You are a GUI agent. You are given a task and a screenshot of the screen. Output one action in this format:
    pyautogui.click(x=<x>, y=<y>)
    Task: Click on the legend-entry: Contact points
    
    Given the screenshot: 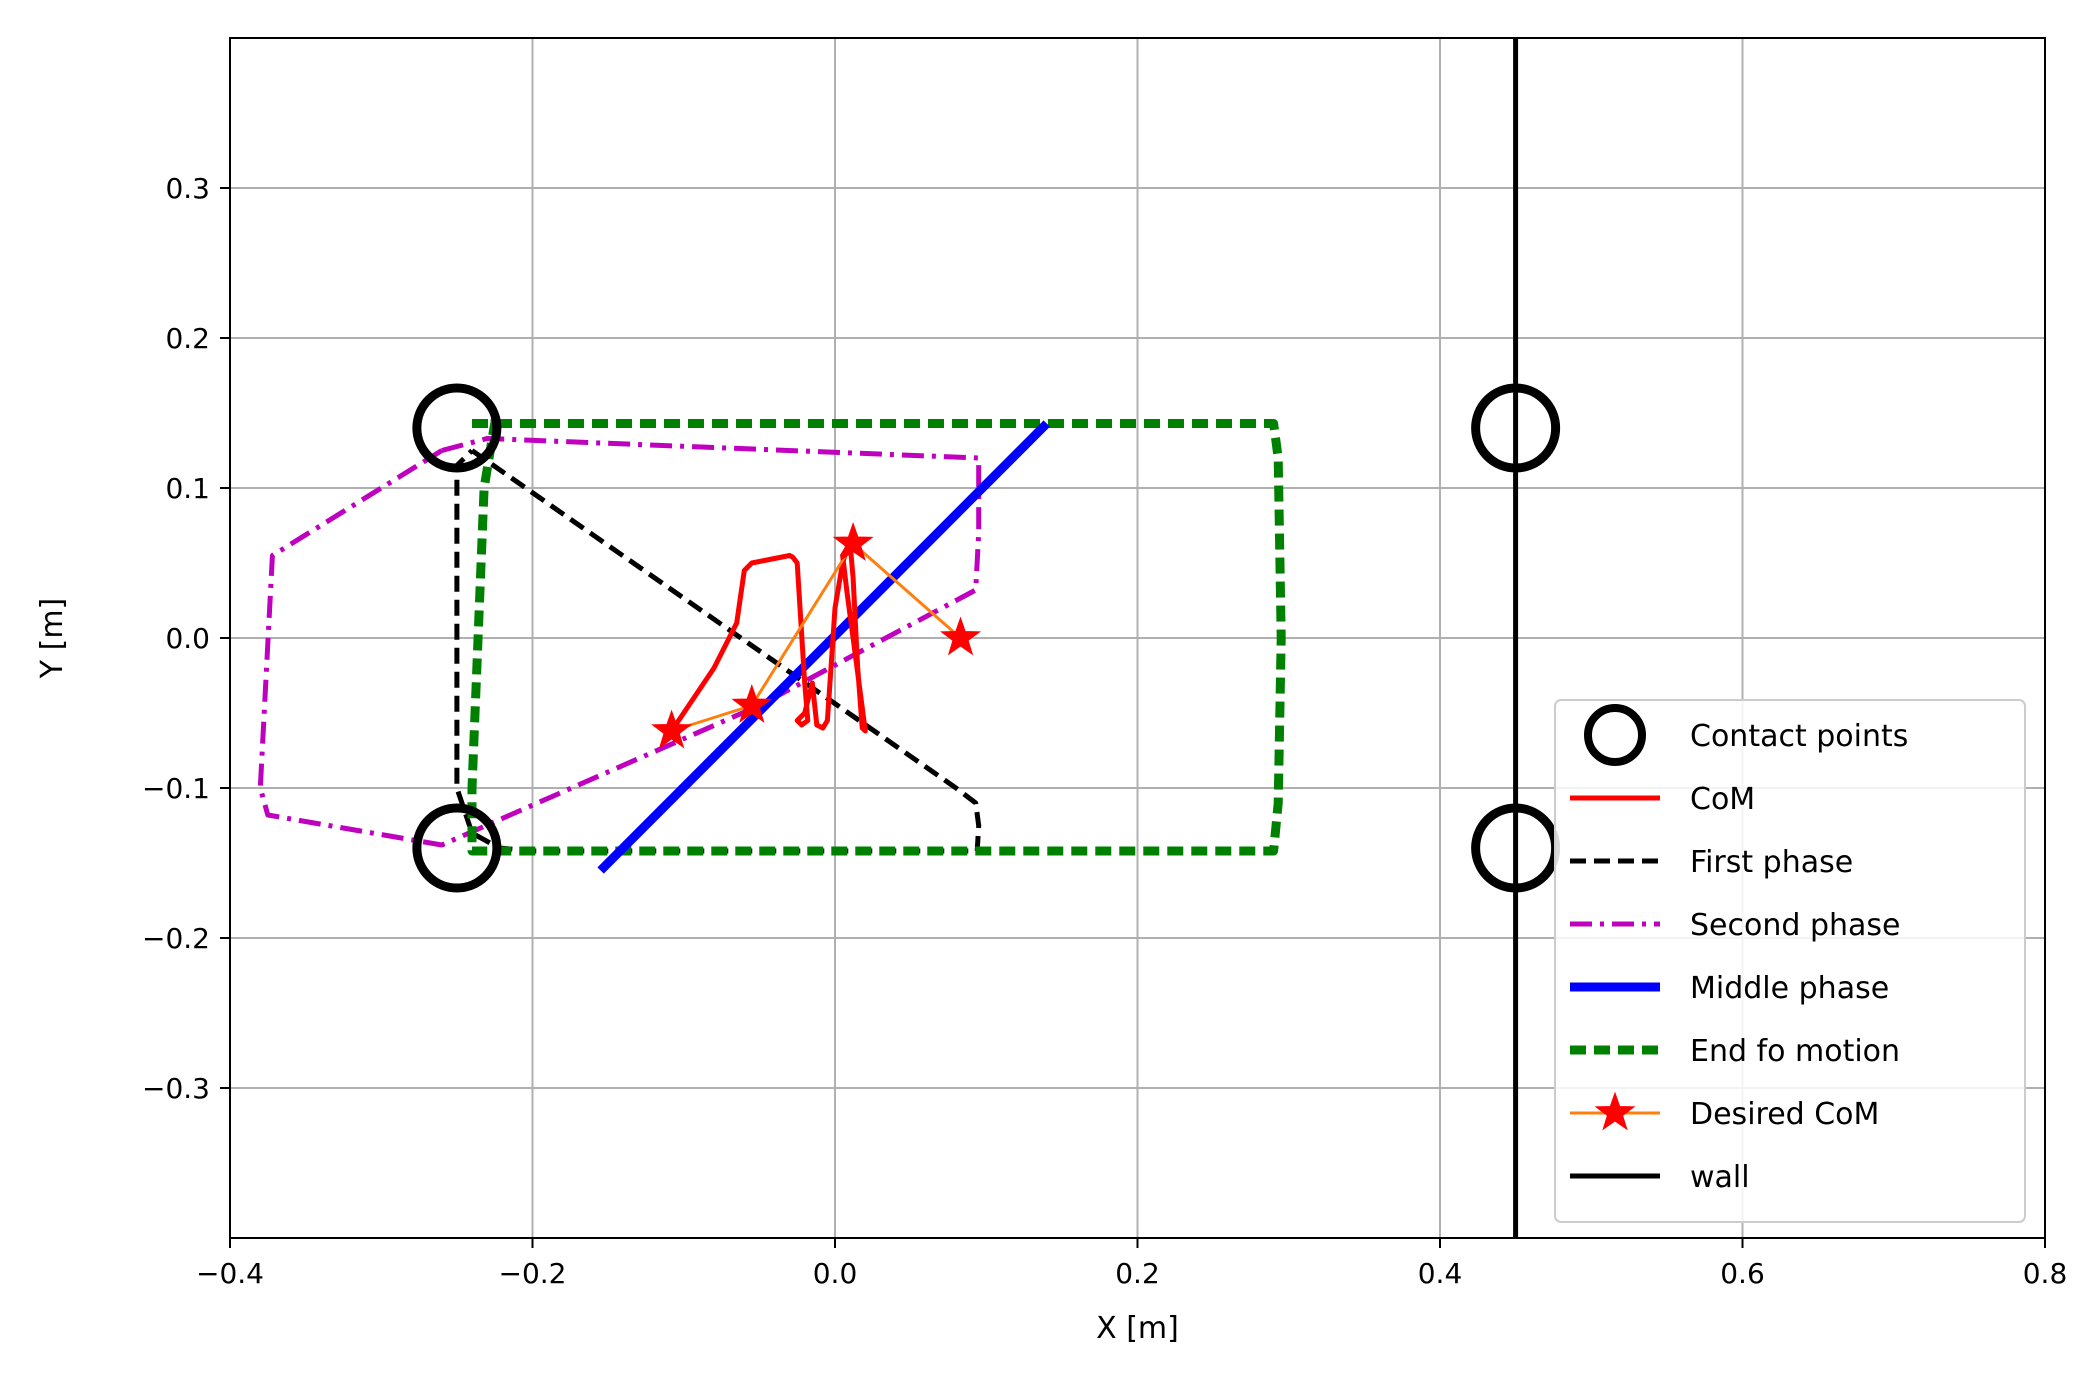 What is the action you would take?
    pyautogui.click(x=1746, y=735)
    